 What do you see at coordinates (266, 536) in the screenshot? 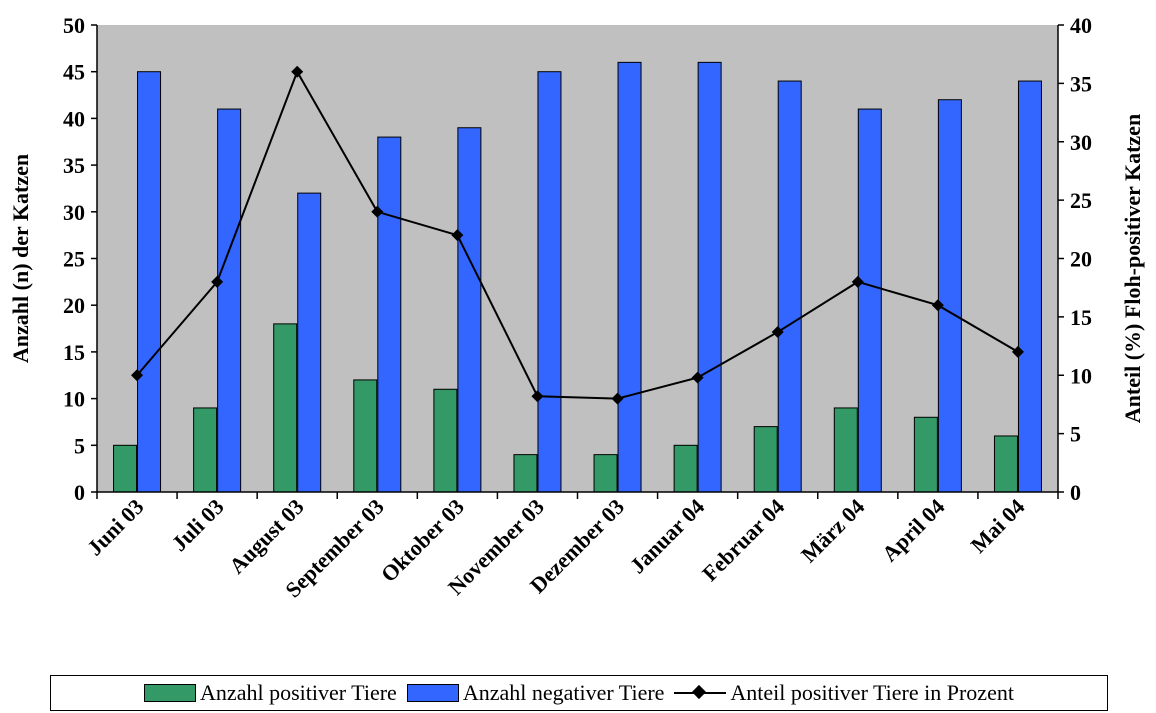
I see `x-tick-label-2: August 03` at bounding box center [266, 536].